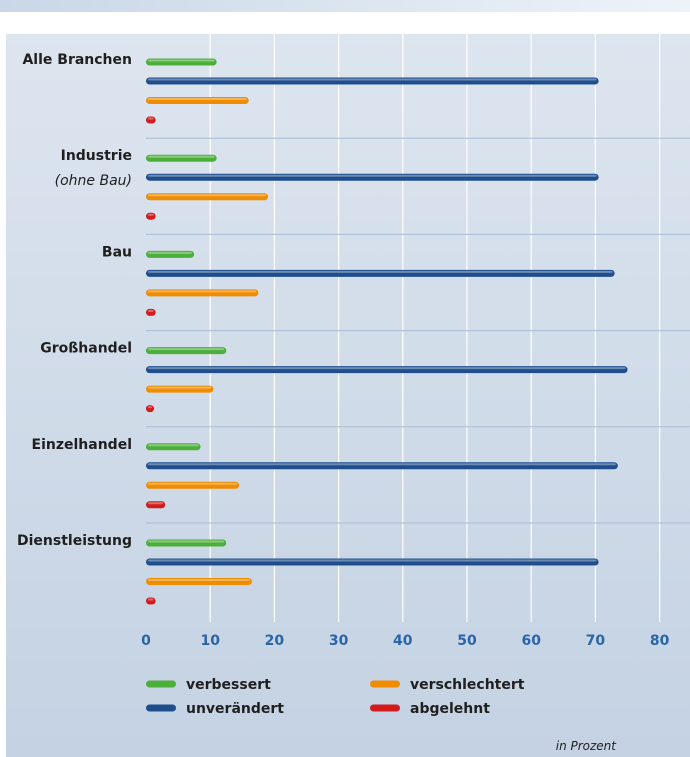 The height and width of the screenshot is (757, 690). Describe the element at coordinates (235, 709) in the screenshot. I see `legend-label-2: unverändert` at that location.